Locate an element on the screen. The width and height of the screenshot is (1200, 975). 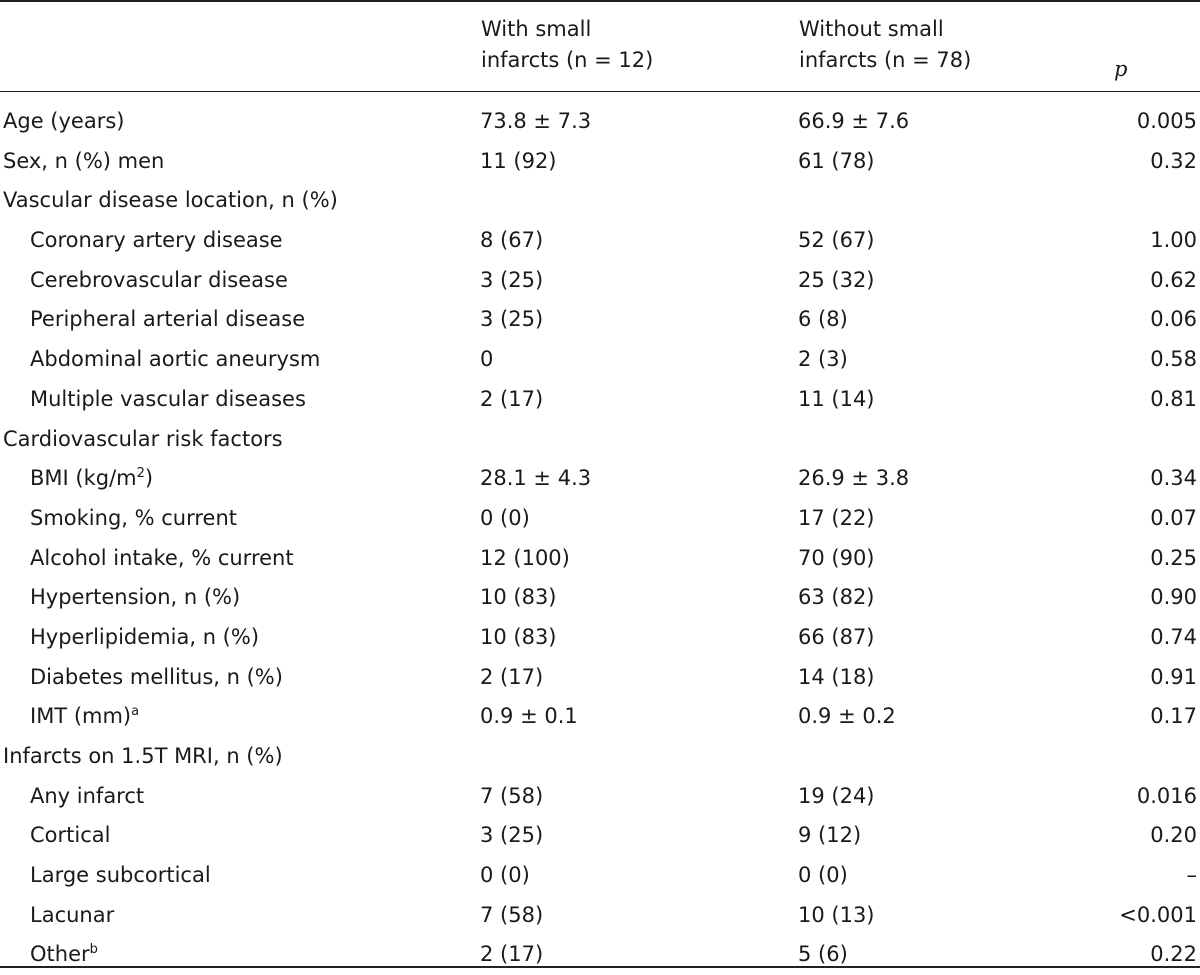
row-label: Vascular disease location, n (%) is located at coordinates (170, 201).